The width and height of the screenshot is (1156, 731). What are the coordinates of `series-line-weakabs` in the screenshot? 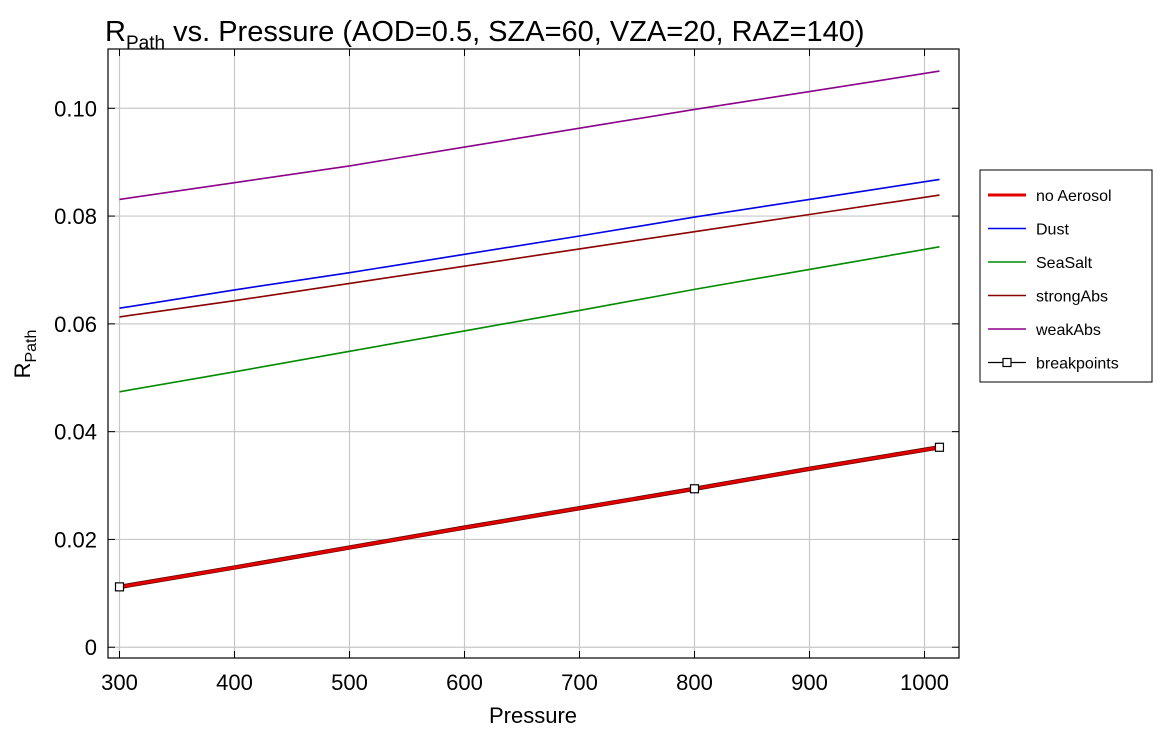 It's located at (529, 135).